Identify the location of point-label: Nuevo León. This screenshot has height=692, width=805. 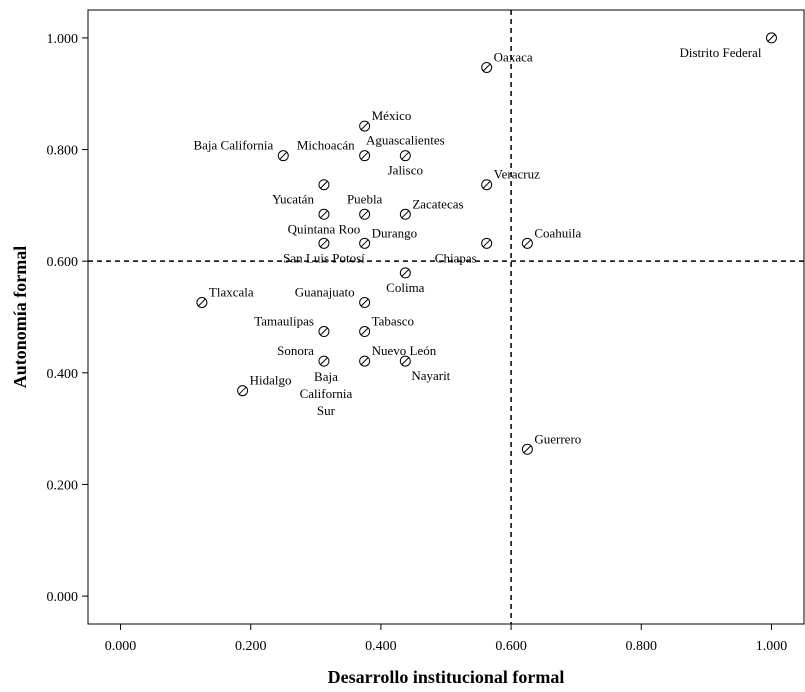
(404, 350).